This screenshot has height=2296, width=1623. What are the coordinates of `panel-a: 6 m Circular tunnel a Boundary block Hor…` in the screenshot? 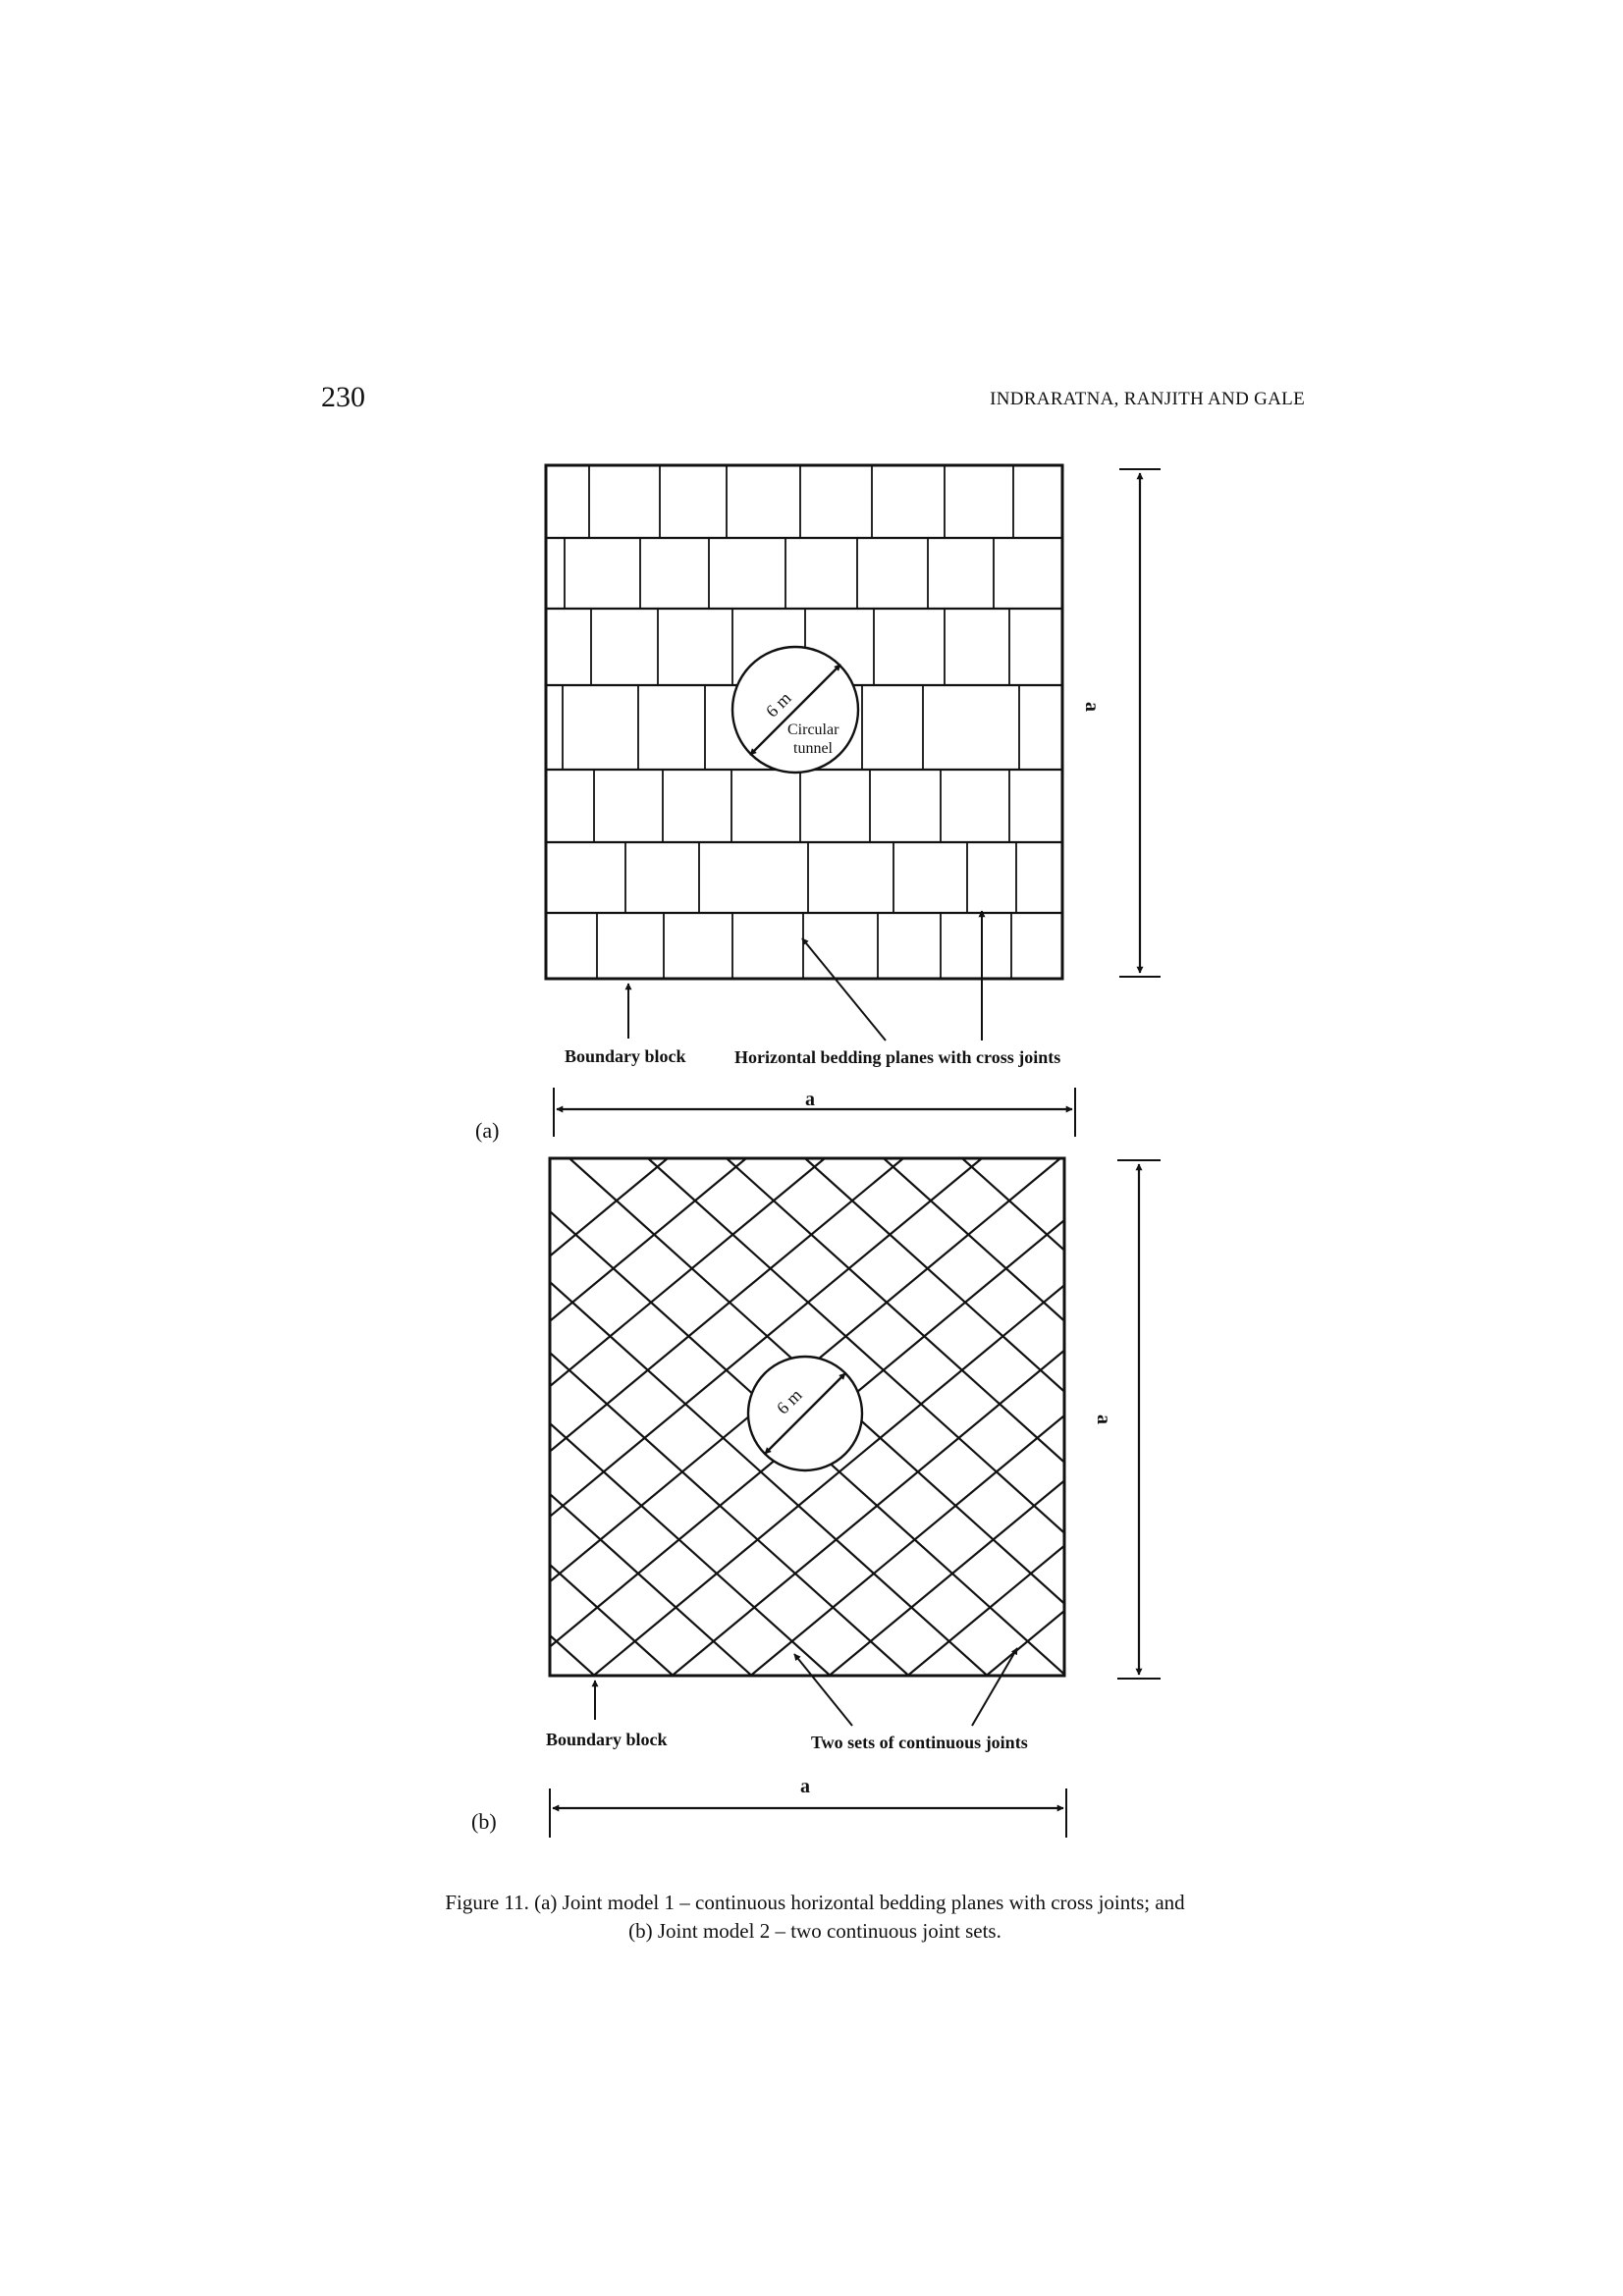 It's located at (818, 803).